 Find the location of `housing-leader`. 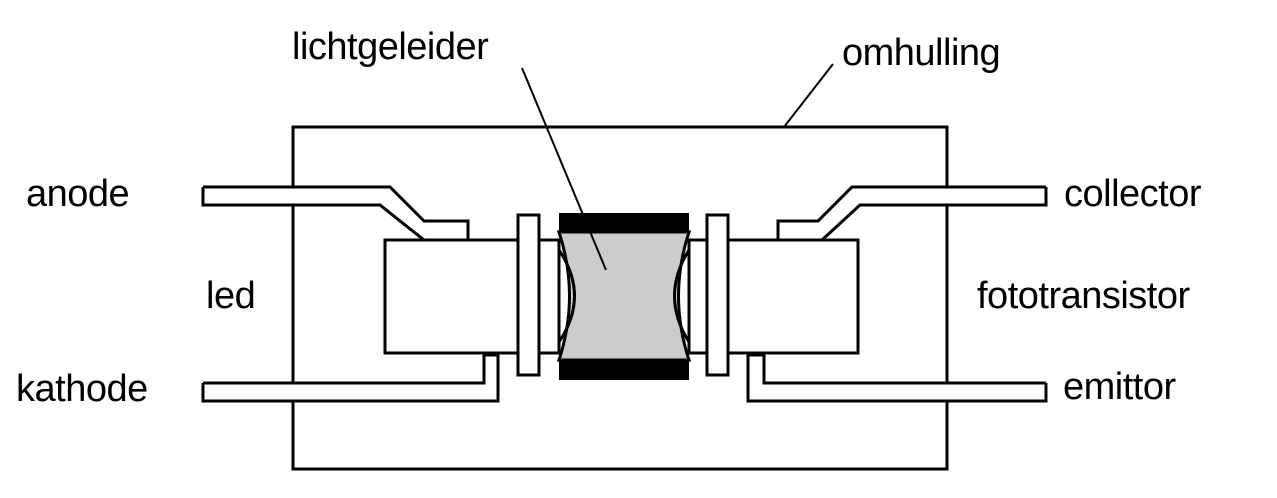

housing-leader is located at coordinates (808, 95).